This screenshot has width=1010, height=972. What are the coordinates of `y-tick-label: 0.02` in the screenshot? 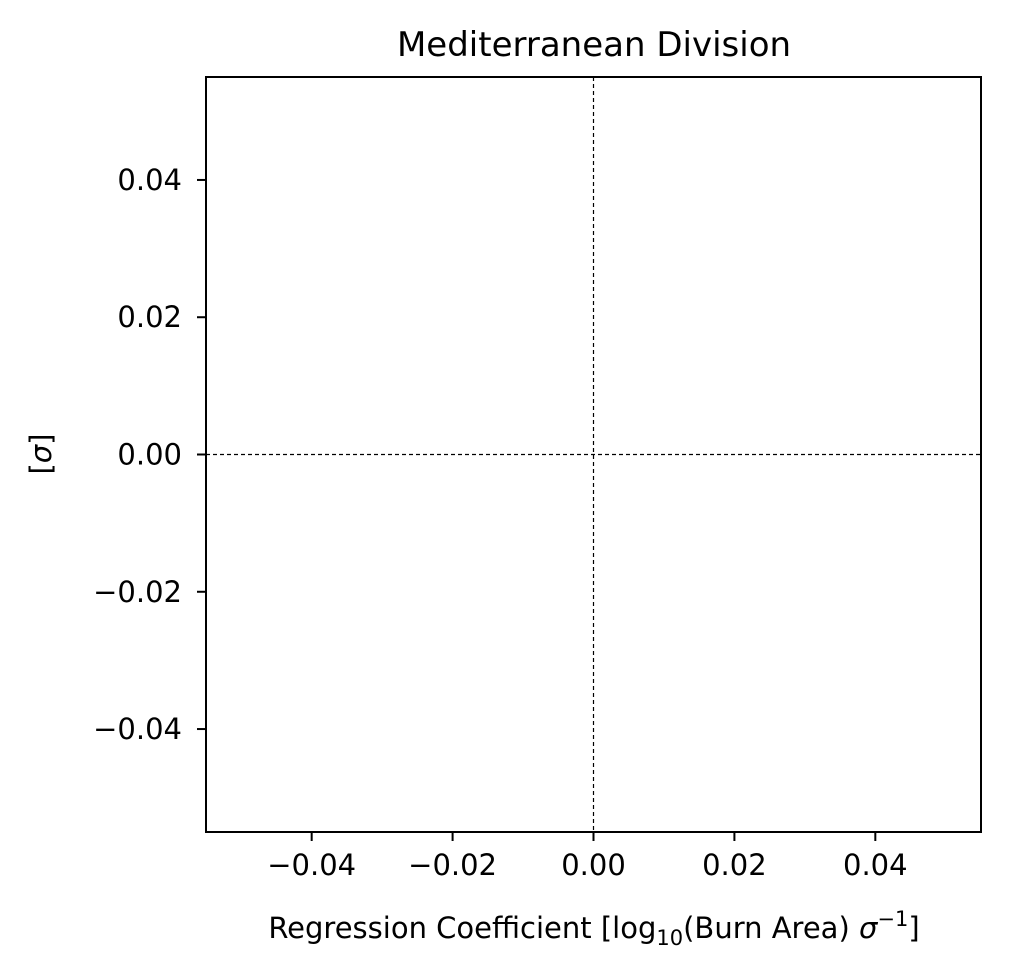 It's located at (149, 317).